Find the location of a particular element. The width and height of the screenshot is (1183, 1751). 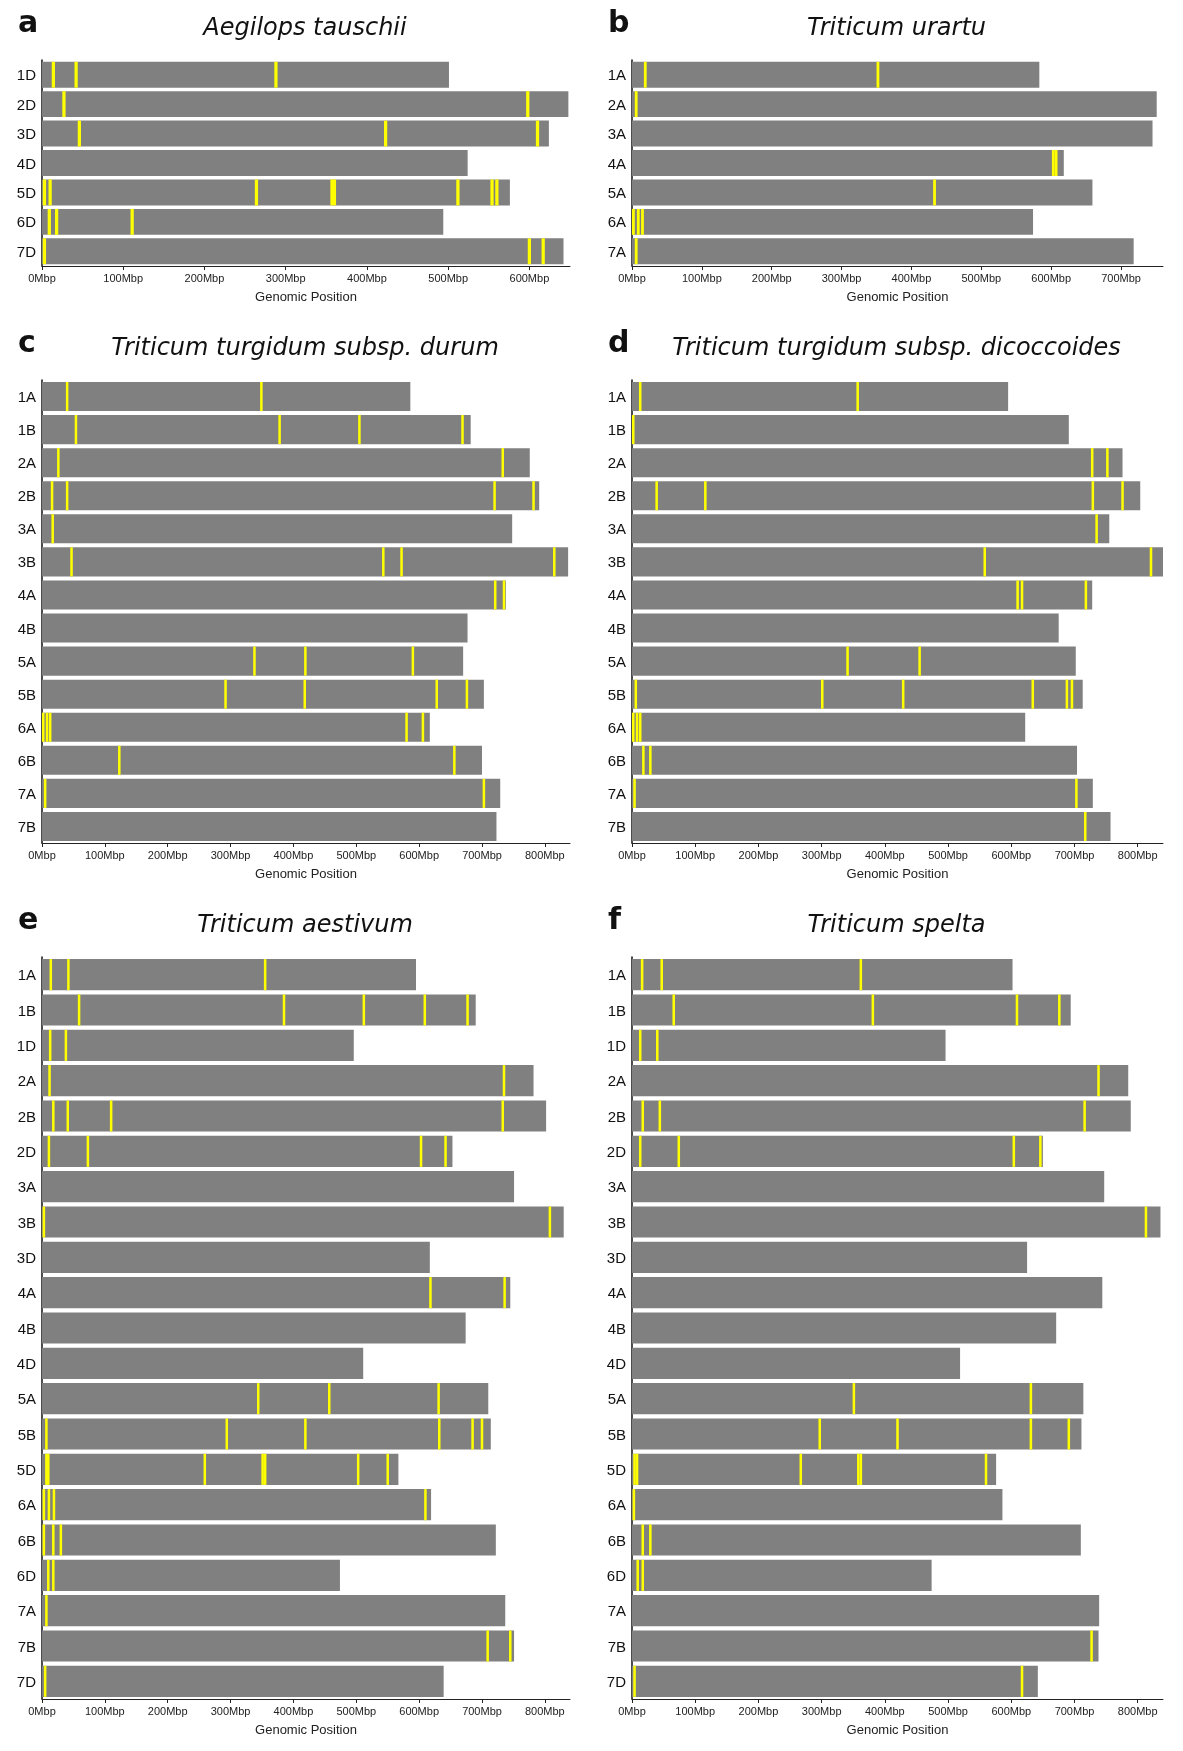

y-tick-label: 6B is located at coordinates (26, 1540).